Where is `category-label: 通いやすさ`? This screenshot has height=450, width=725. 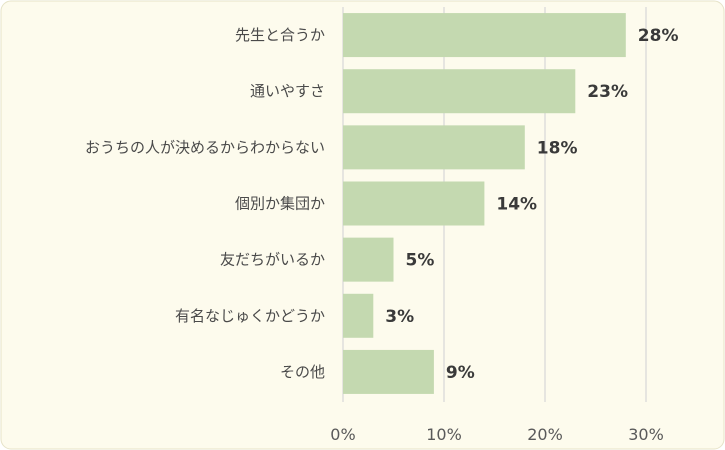 category-label: 通いやすさ is located at coordinates (287, 91).